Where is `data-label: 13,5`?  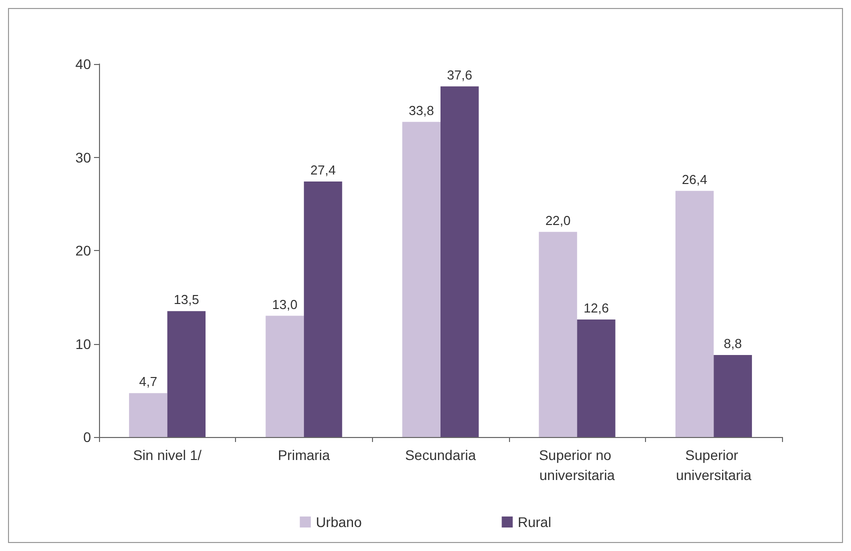 data-label: 13,5 is located at coordinates (187, 300).